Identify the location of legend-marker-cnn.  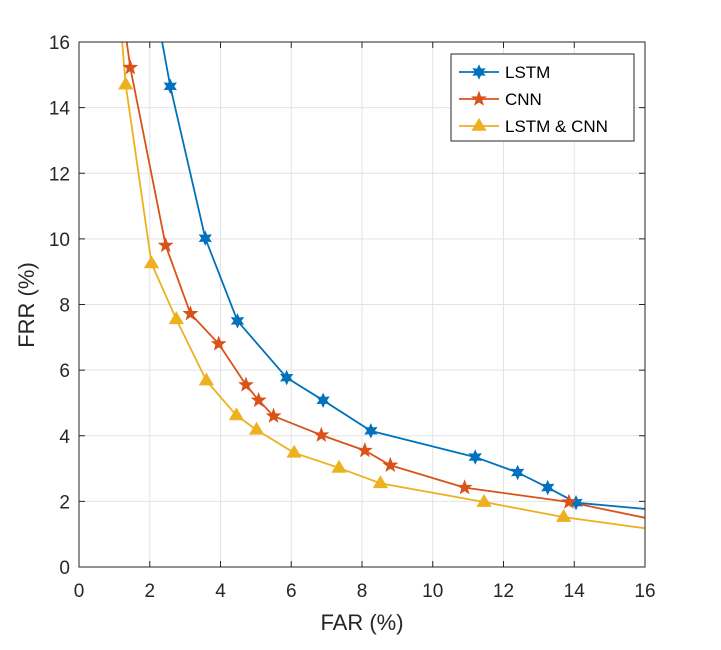
(479, 98).